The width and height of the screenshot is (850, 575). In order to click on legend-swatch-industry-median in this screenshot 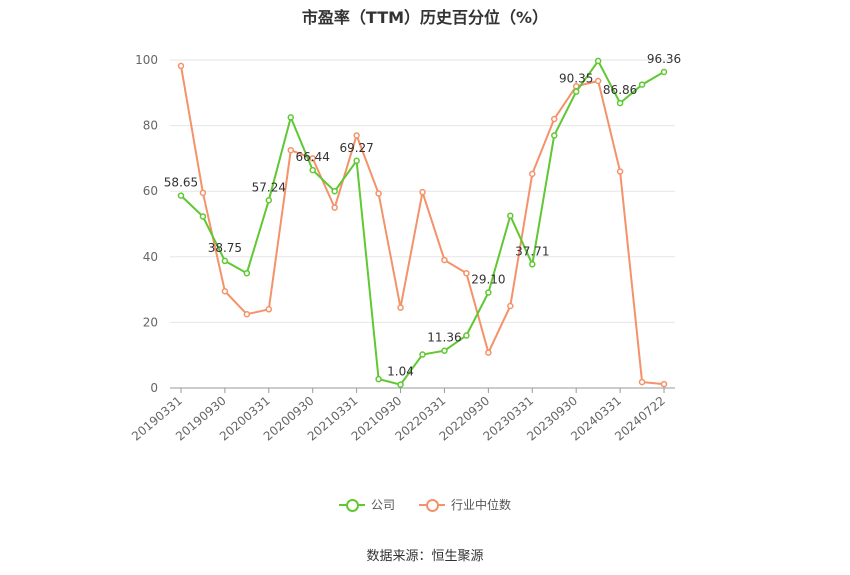, I will do `click(432, 505)`.